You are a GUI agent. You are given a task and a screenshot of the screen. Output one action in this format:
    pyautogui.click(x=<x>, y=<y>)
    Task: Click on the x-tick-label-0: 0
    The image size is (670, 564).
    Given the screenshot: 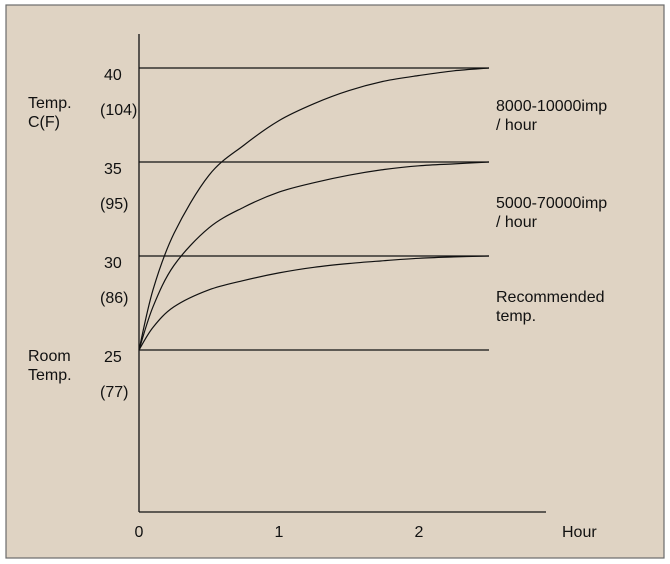 What is the action you would take?
    pyautogui.click(x=139, y=532)
    